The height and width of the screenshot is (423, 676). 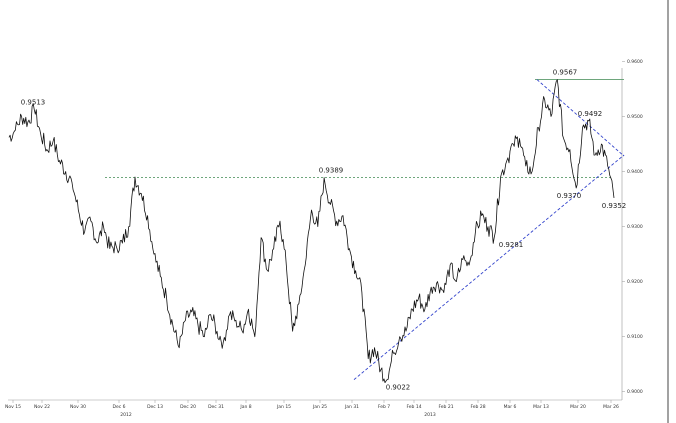 What do you see at coordinates (445, 407) in the screenshot?
I see `x-tick-label: Feb 21` at bounding box center [445, 407].